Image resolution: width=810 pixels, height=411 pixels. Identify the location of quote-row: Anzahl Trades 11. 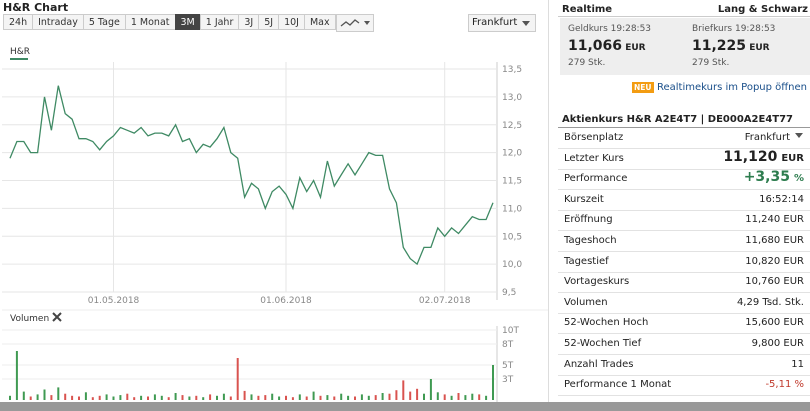
(684, 365).